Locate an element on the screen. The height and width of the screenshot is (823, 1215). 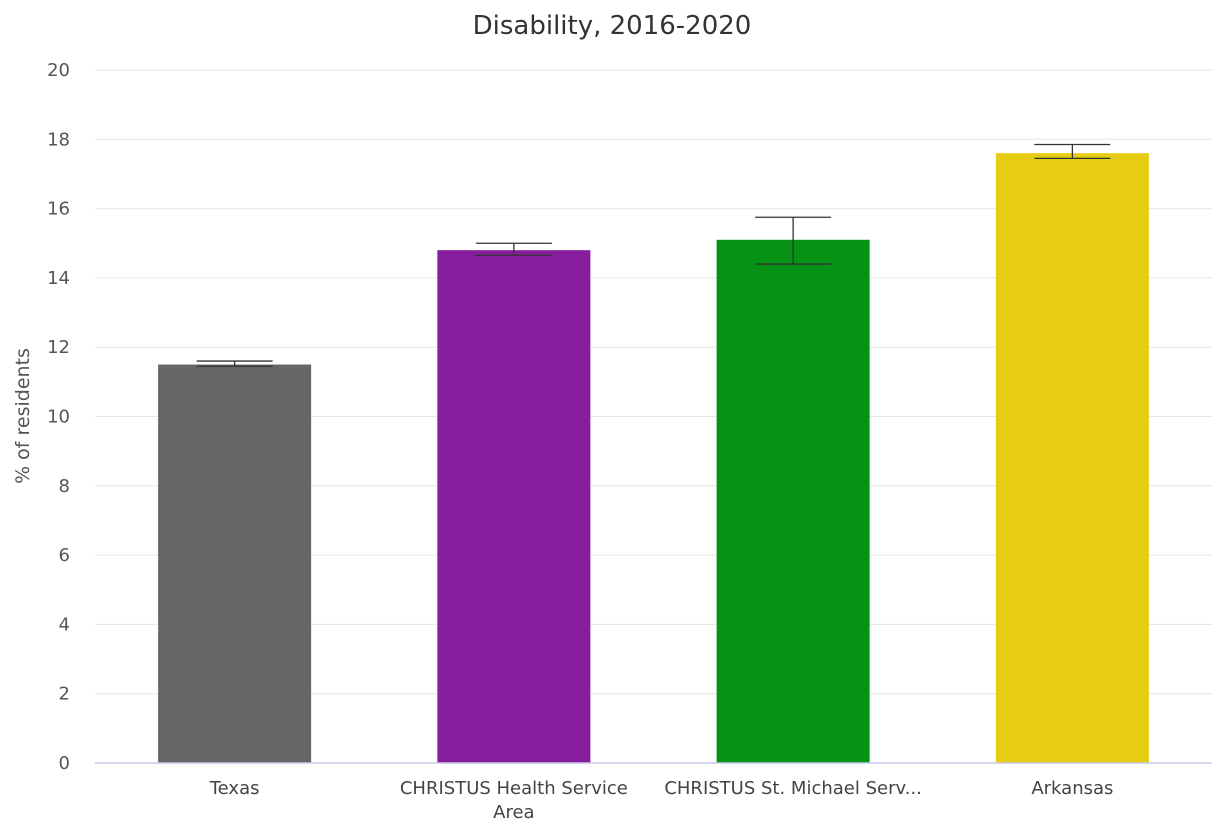
y-tick-label: 10 is located at coordinates (58, 417).